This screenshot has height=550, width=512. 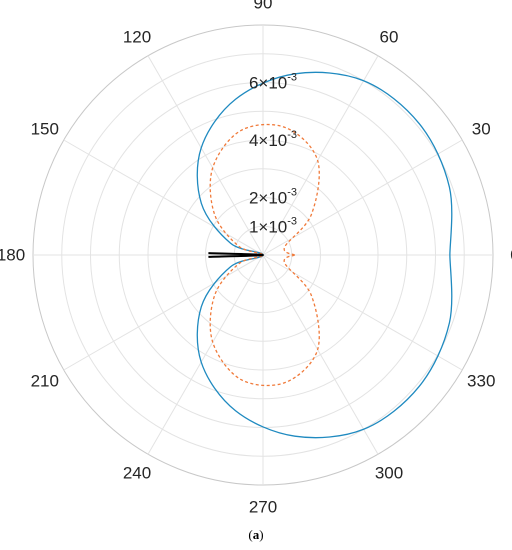 I want to click on angle-tick-label: 120, so click(x=137, y=36).